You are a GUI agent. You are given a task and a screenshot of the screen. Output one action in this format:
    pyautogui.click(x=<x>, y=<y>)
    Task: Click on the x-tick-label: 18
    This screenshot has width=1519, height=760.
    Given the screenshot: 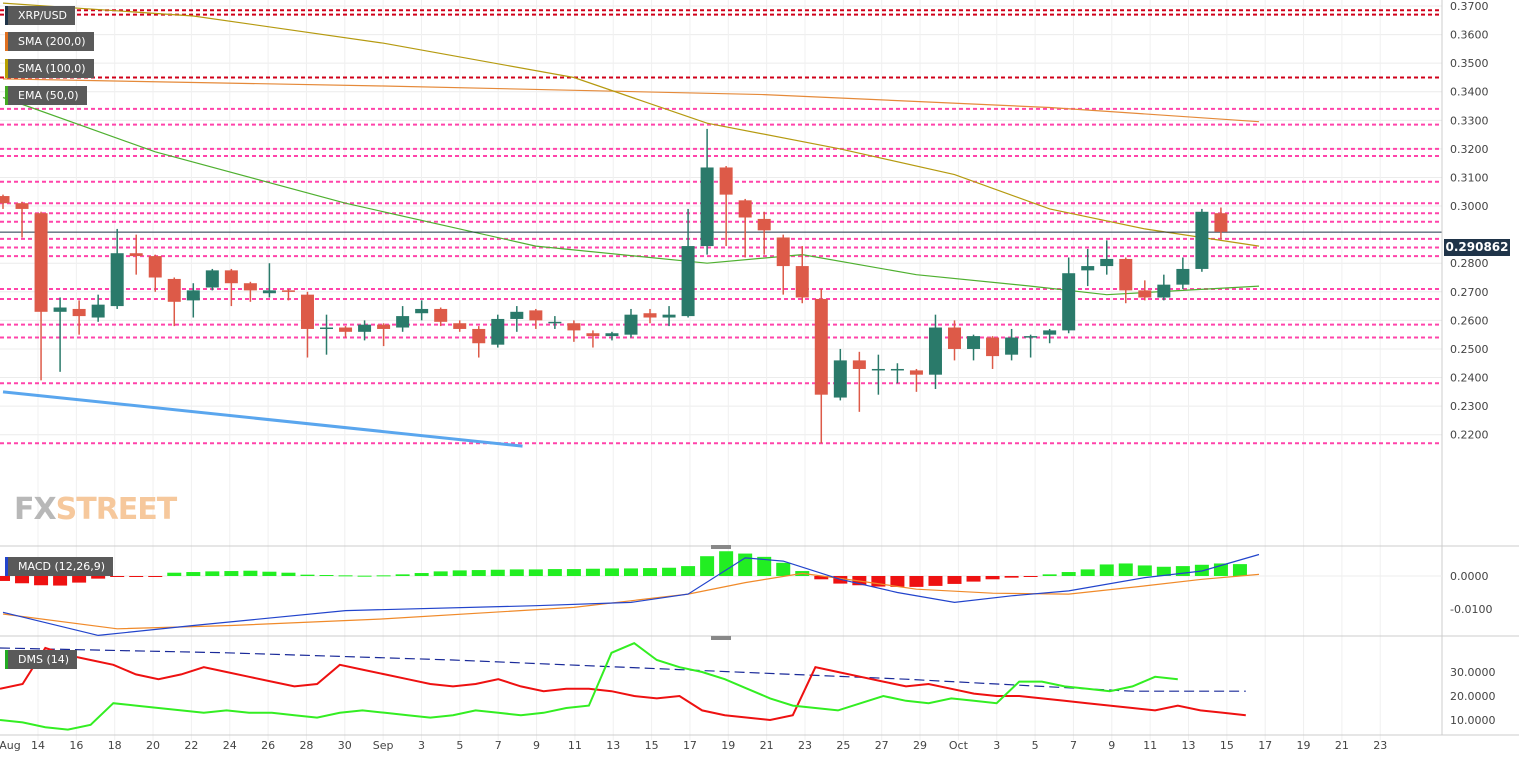 What is the action you would take?
    pyautogui.click(x=115, y=745)
    